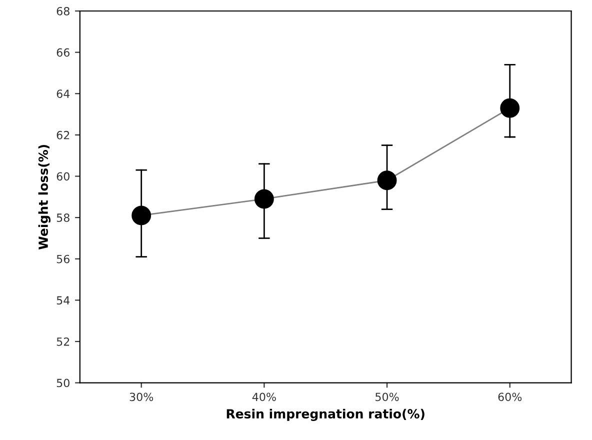  Describe the element at coordinates (142, 397) in the screenshot. I see `x-tick-label: 30%` at that location.